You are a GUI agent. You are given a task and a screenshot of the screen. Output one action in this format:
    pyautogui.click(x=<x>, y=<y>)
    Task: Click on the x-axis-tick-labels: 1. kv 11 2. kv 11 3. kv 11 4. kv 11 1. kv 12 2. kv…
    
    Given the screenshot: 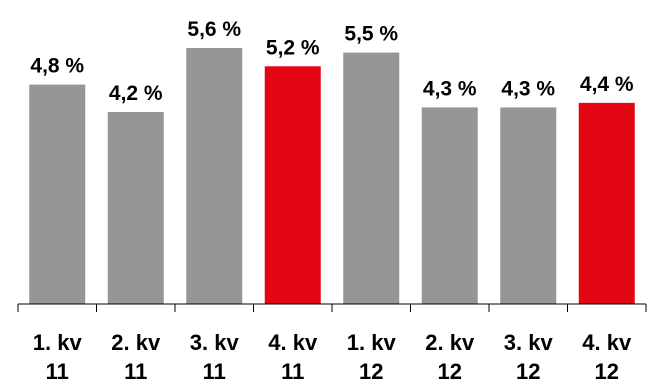 What is the action you would take?
    pyautogui.click(x=332, y=357)
    